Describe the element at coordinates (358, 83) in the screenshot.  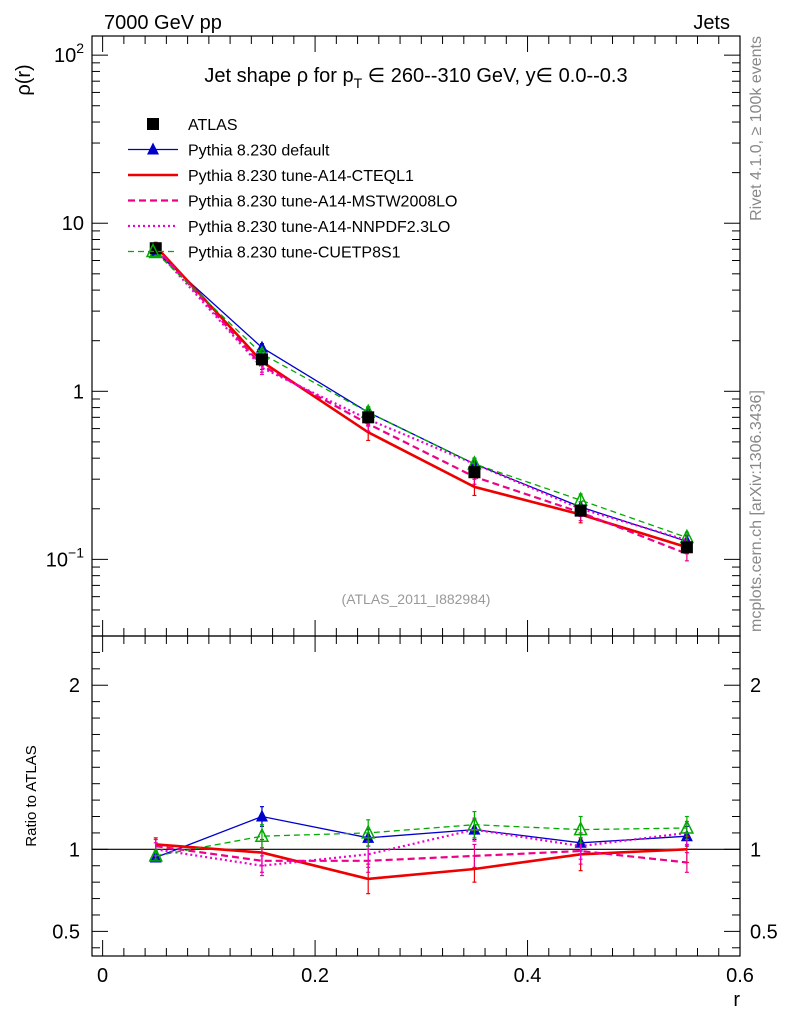
I see `chart-title-sub: T` at that location.